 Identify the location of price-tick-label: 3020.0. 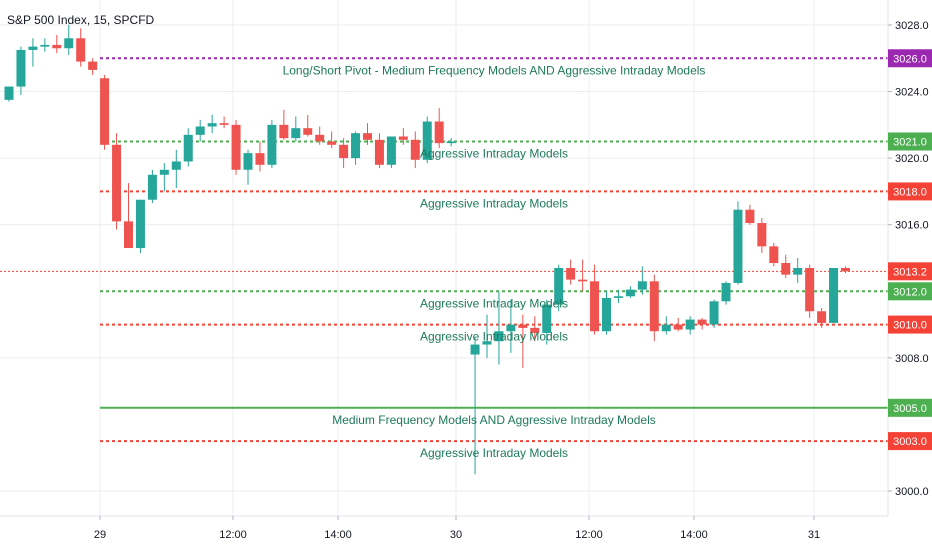
(912, 159).